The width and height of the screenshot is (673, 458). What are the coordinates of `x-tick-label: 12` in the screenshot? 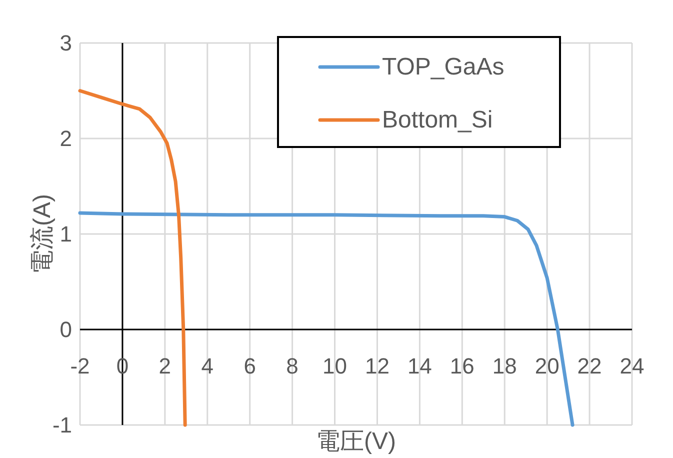 It's located at (377, 366).